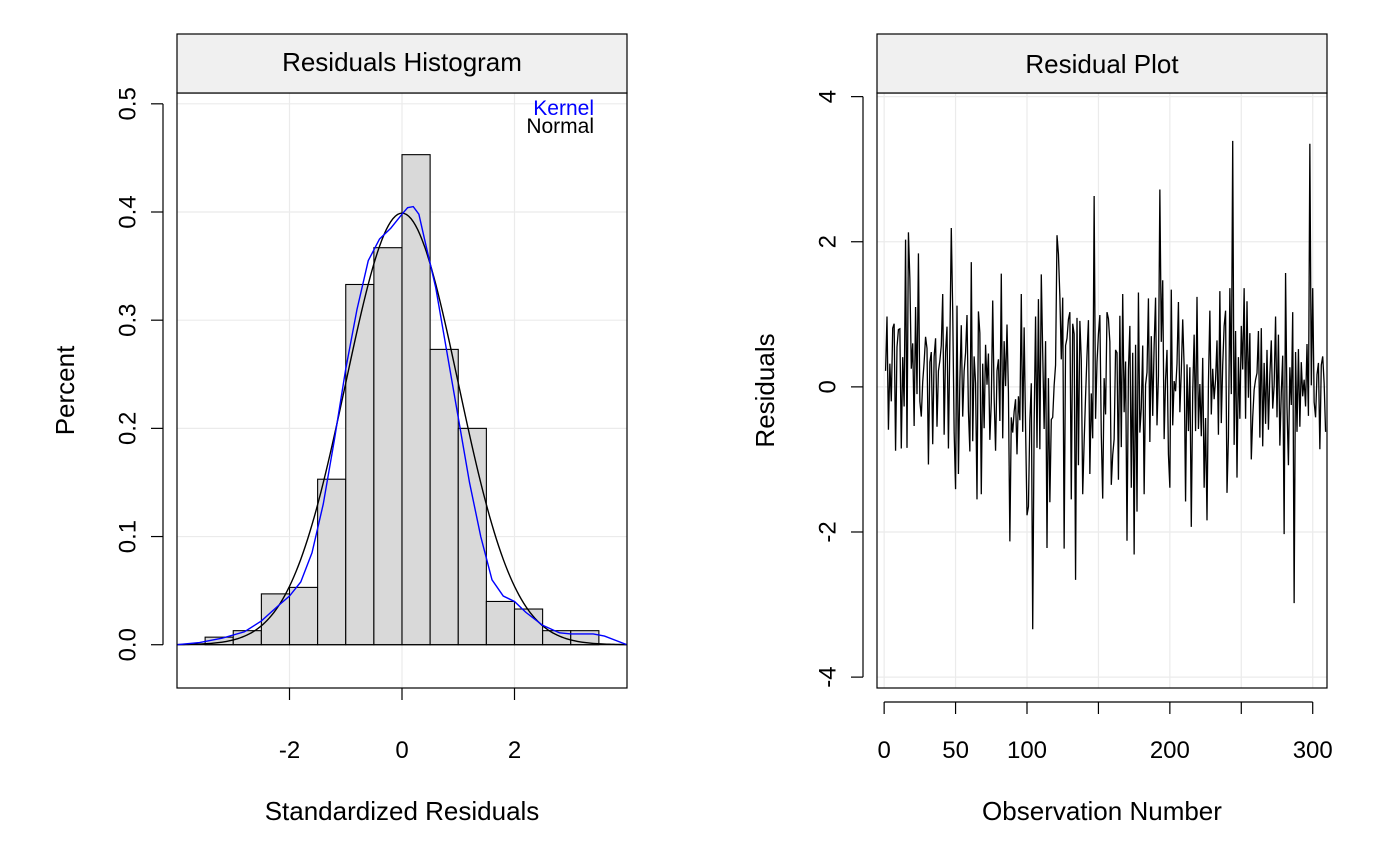  I want to click on residual-plot-title-strip, so click(1102, 63).